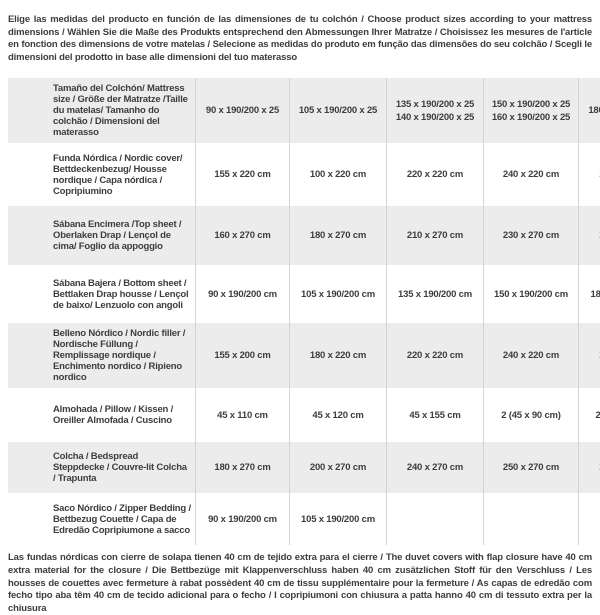 This screenshot has width=600, height=615. Describe the element at coordinates (531, 467) in the screenshot. I see `size-cell: 250 x 270 cm` at that location.